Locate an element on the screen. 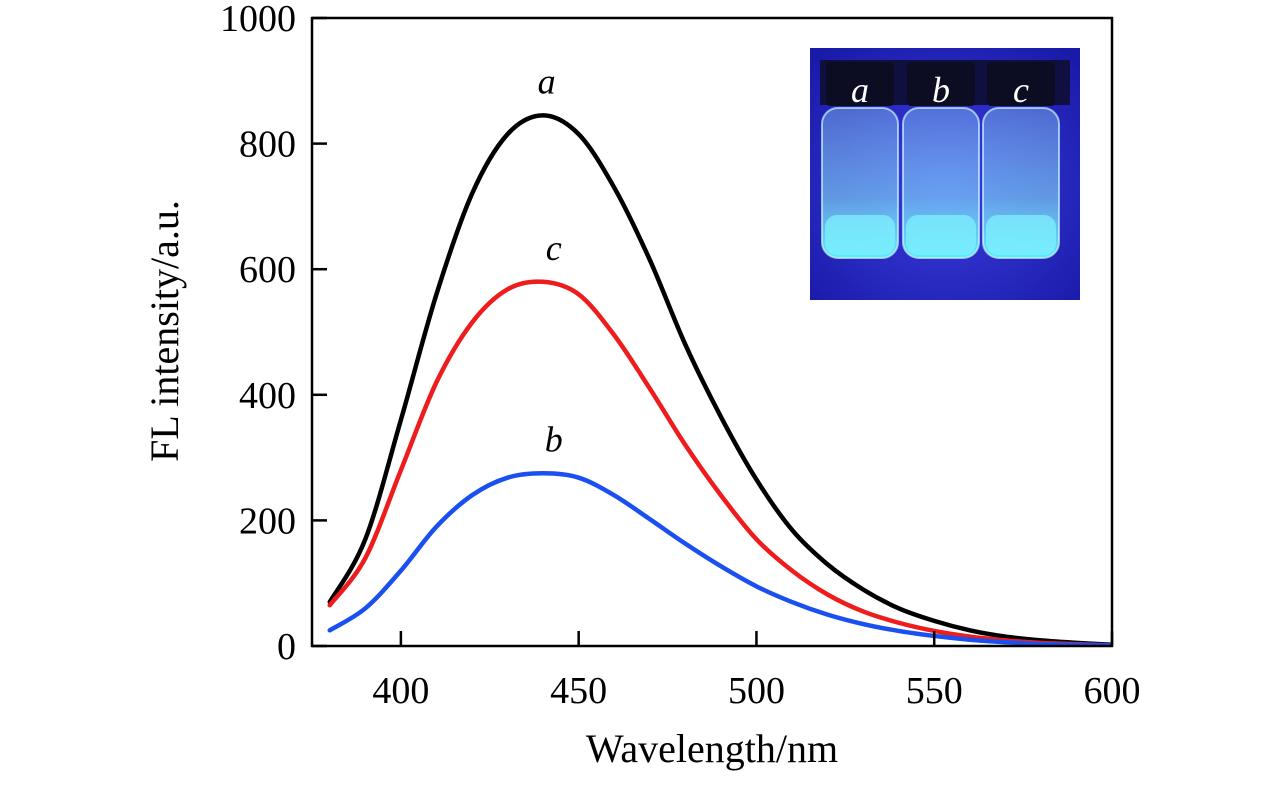 The image size is (1276, 787). curve-annotations: a c b is located at coordinates (550, 260).